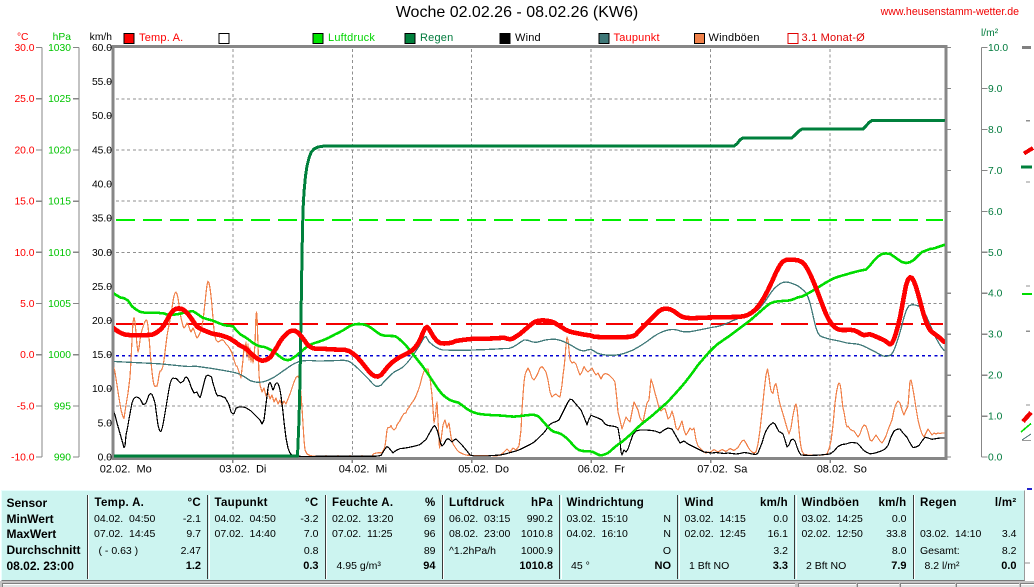 The image size is (1034, 587). Describe the element at coordinates (102, 82) in the screenshot. I see `svg-text: 55.0` at that location.